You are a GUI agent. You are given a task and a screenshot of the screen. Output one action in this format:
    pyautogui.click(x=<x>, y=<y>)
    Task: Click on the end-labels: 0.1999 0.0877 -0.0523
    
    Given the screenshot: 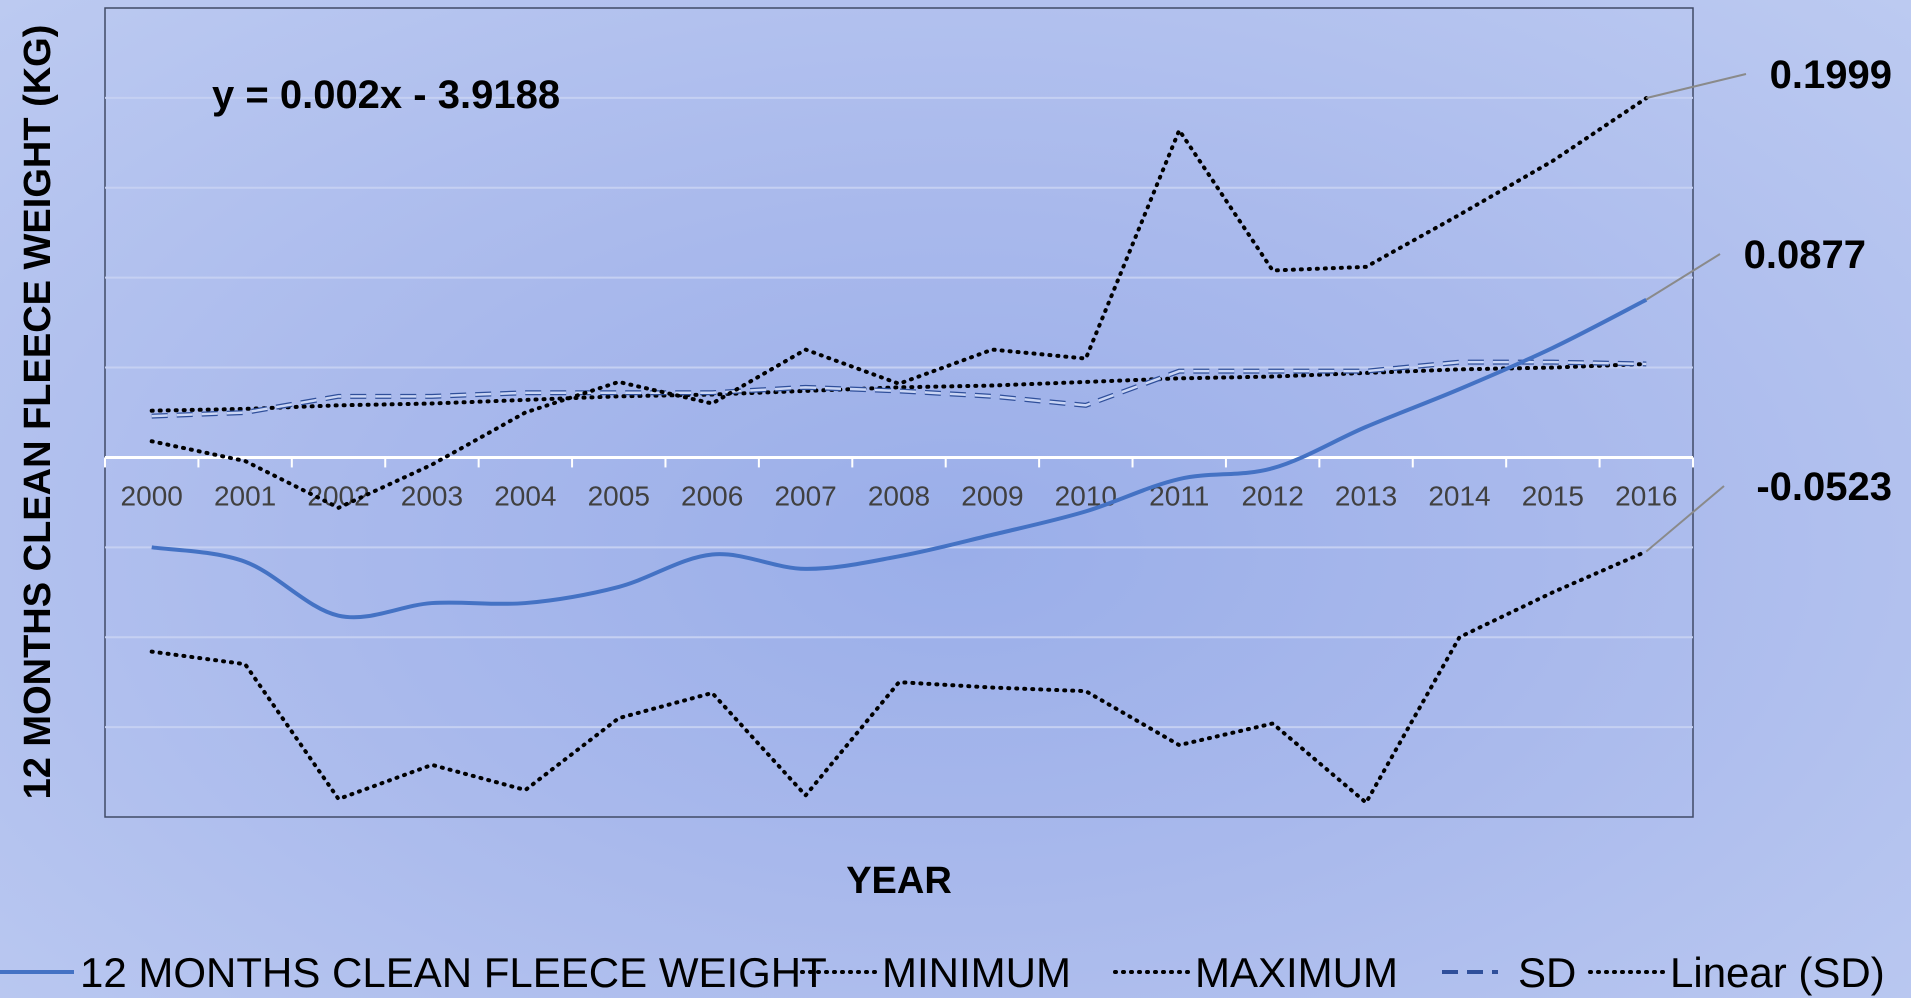 What is the action you would take?
    pyautogui.click(x=1768, y=303)
    